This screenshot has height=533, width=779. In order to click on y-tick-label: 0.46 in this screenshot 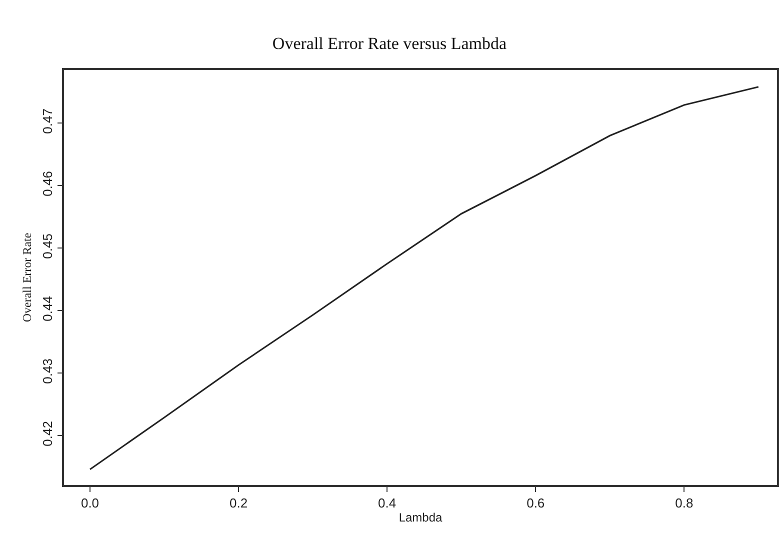, I will do `click(48, 183)`.